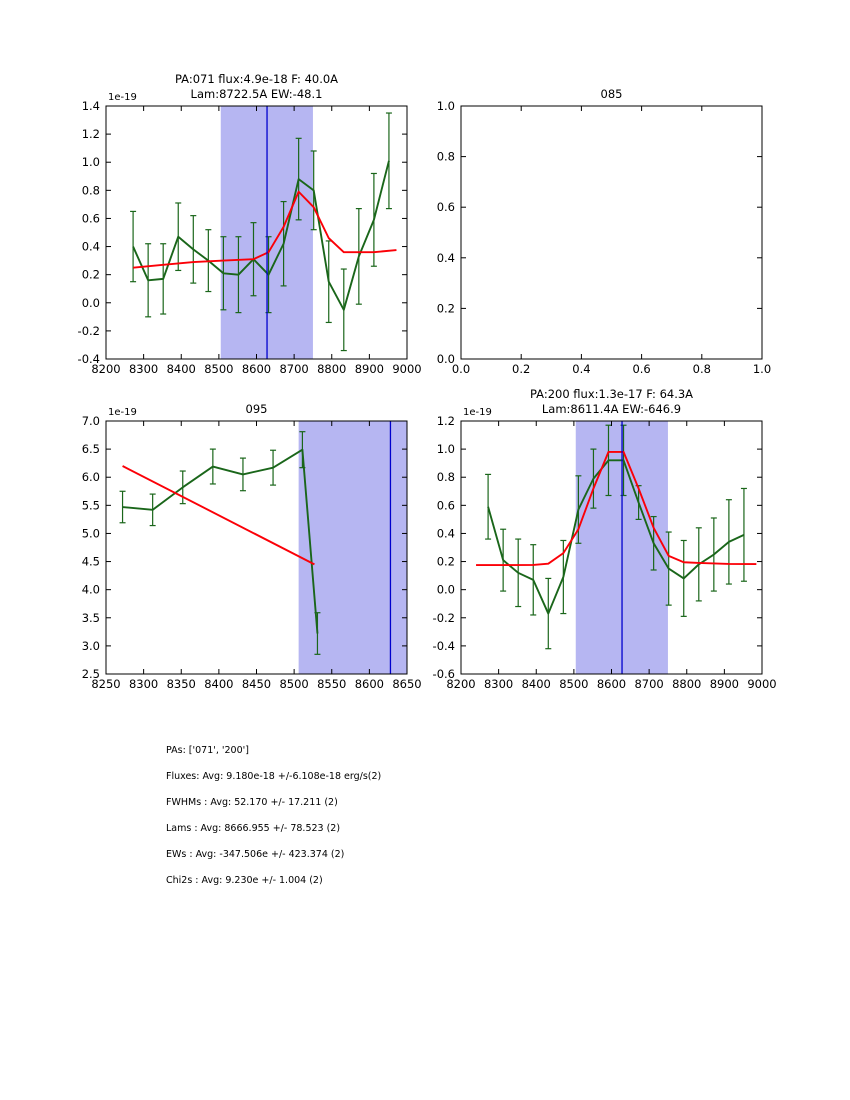 The width and height of the screenshot is (850, 1100). Describe the element at coordinates (91, 646) in the screenshot. I see `y-tick-label: 3.0` at that location.